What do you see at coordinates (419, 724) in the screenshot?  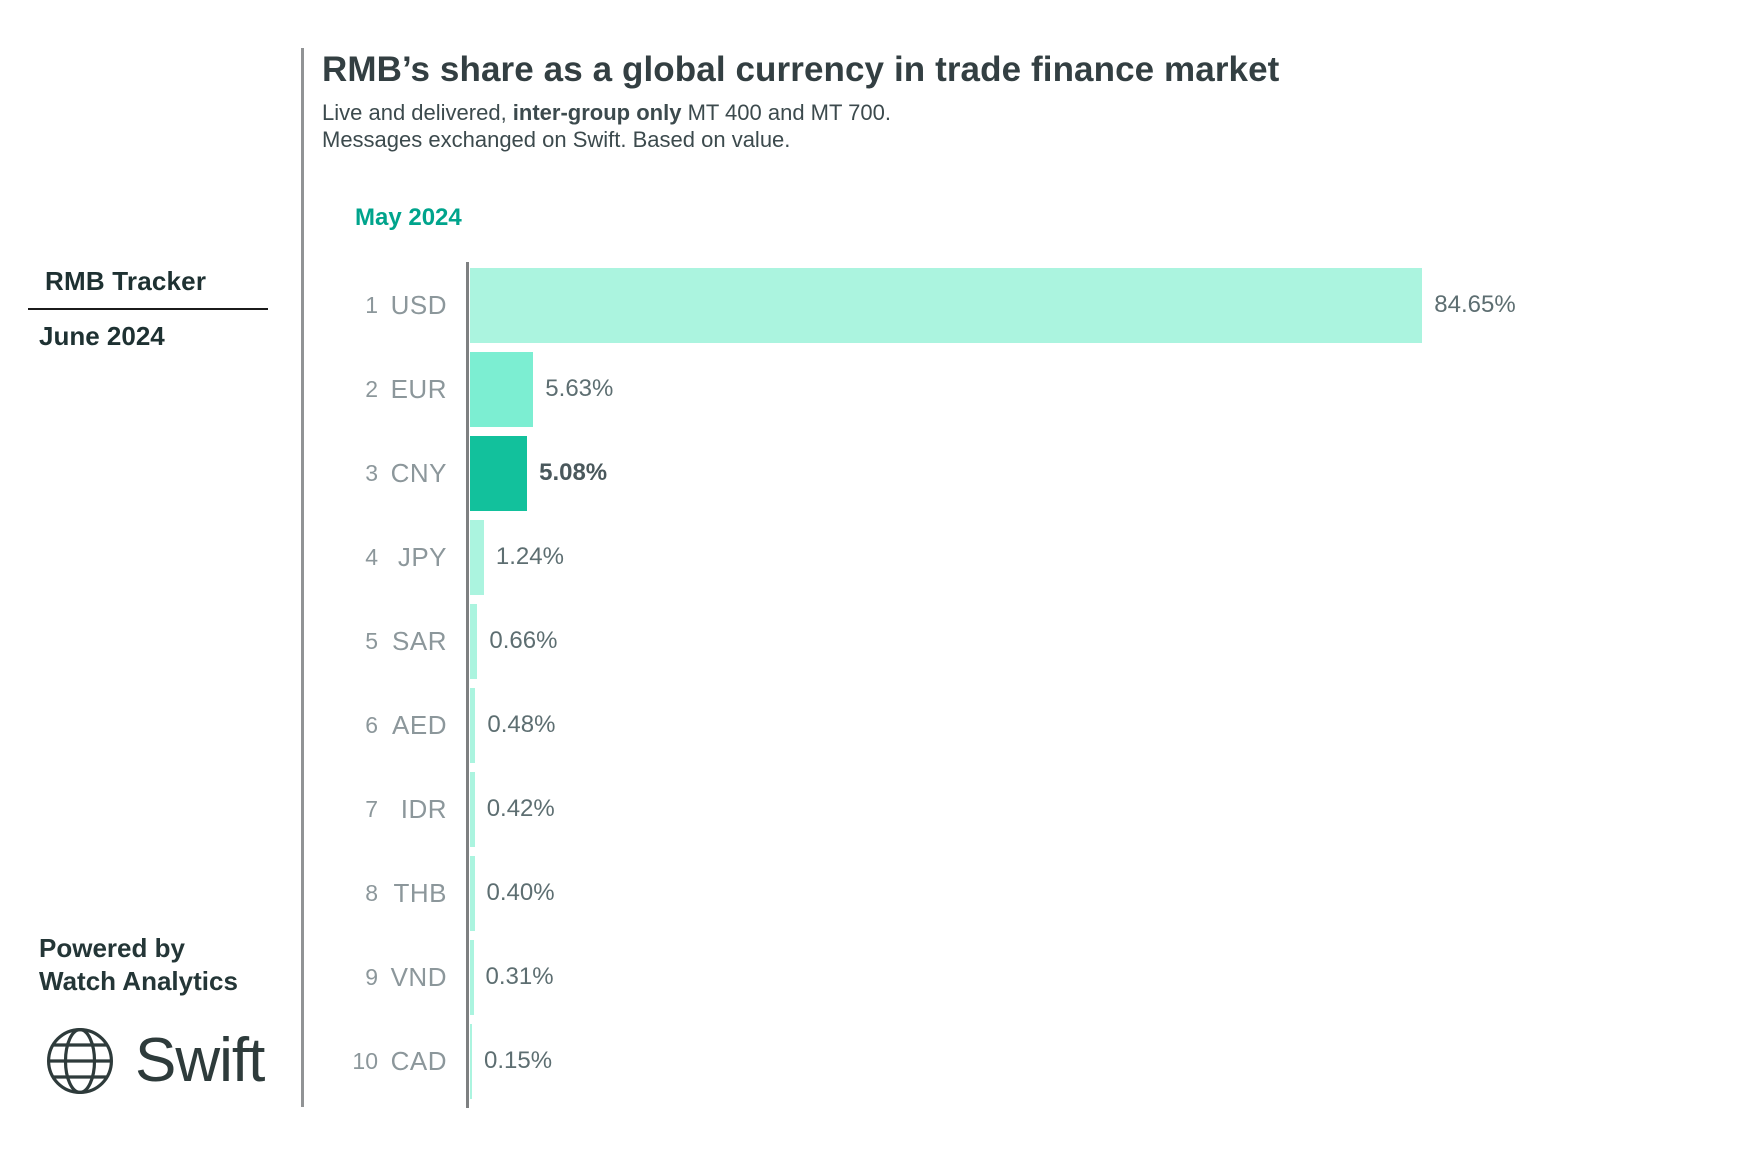 I see `currency-label: AED` at bounding box center [419, 724].